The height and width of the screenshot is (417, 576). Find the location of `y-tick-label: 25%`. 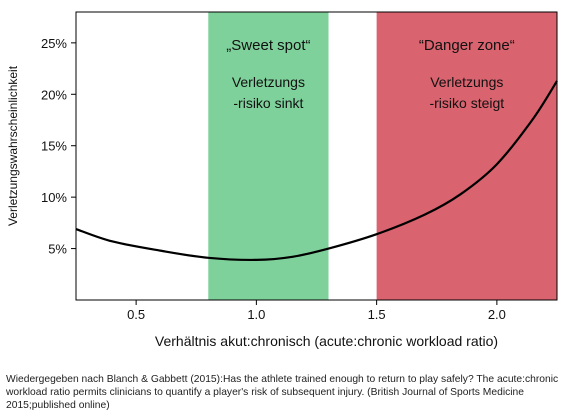

y-tick-label: 25% is located at coordinates (54, 43).